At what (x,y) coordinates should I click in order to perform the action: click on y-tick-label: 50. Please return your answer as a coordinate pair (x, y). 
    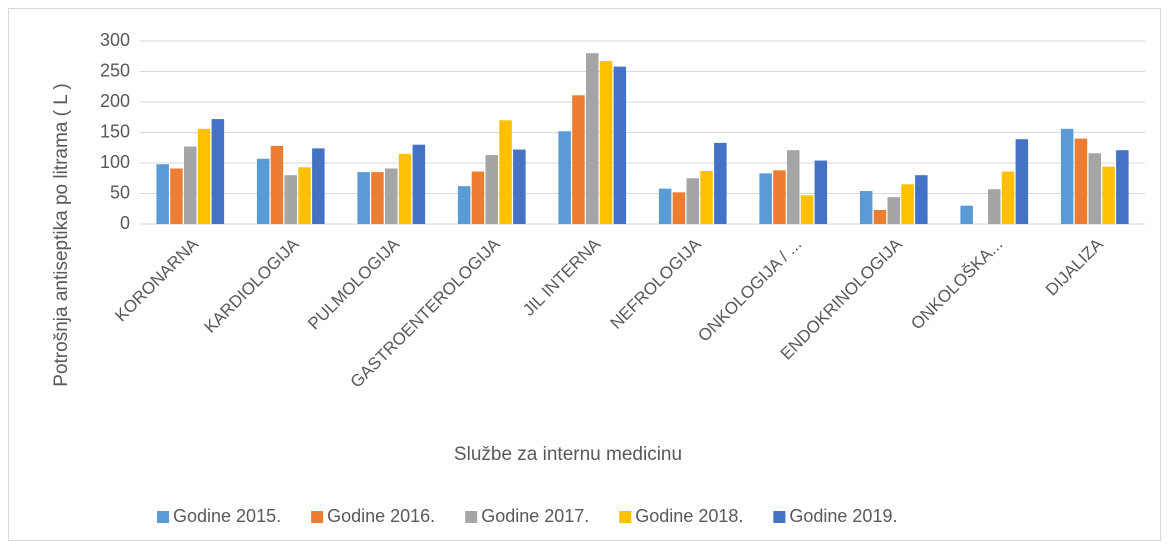
    Looking at the image, I should click on (120, 192).